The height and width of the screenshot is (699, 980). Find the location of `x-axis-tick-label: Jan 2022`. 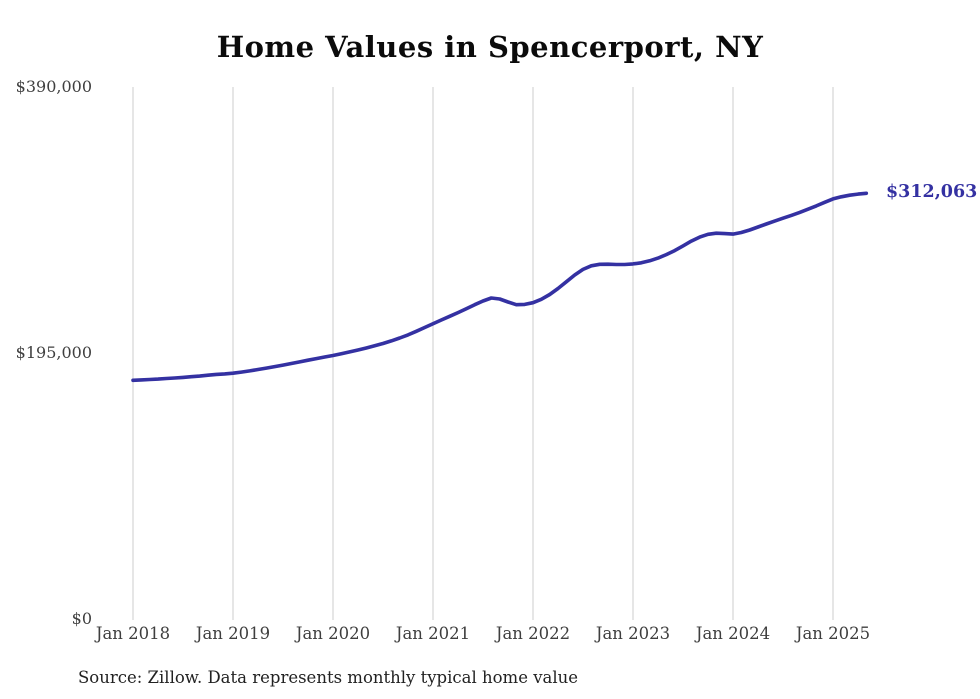

x-axis-tick-label: Jan 2022 is located at coordinates (533, 633).